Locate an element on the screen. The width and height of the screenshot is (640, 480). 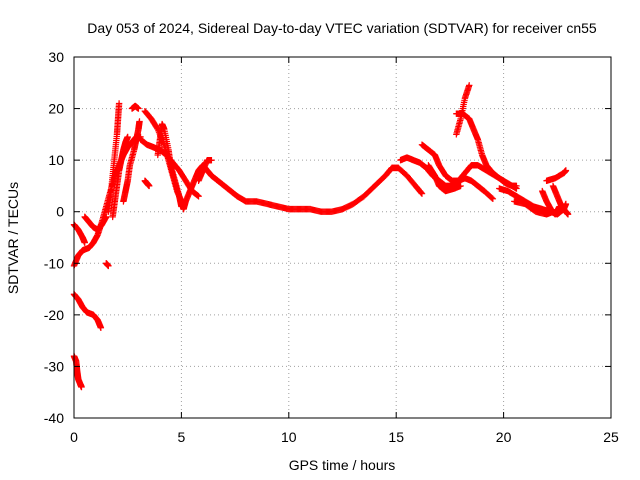
x-tick-label: 20 is located at coordinates (504, 437).